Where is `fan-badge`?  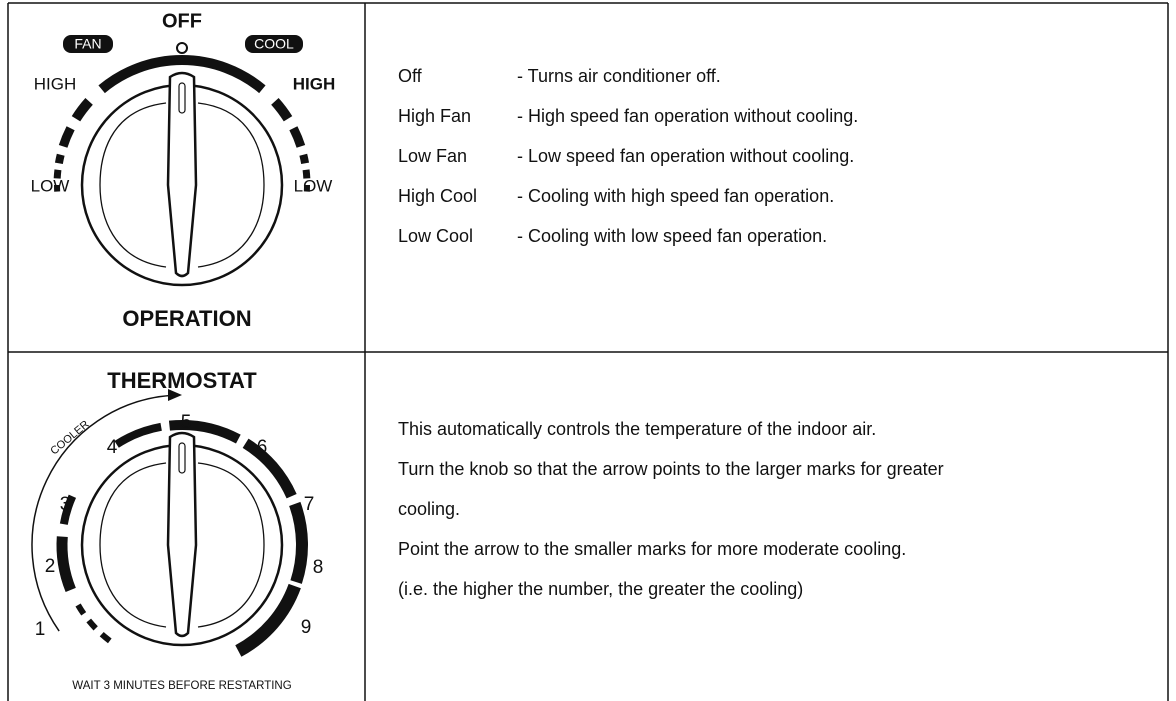
fan-badge is located at coordinates (88, 44).